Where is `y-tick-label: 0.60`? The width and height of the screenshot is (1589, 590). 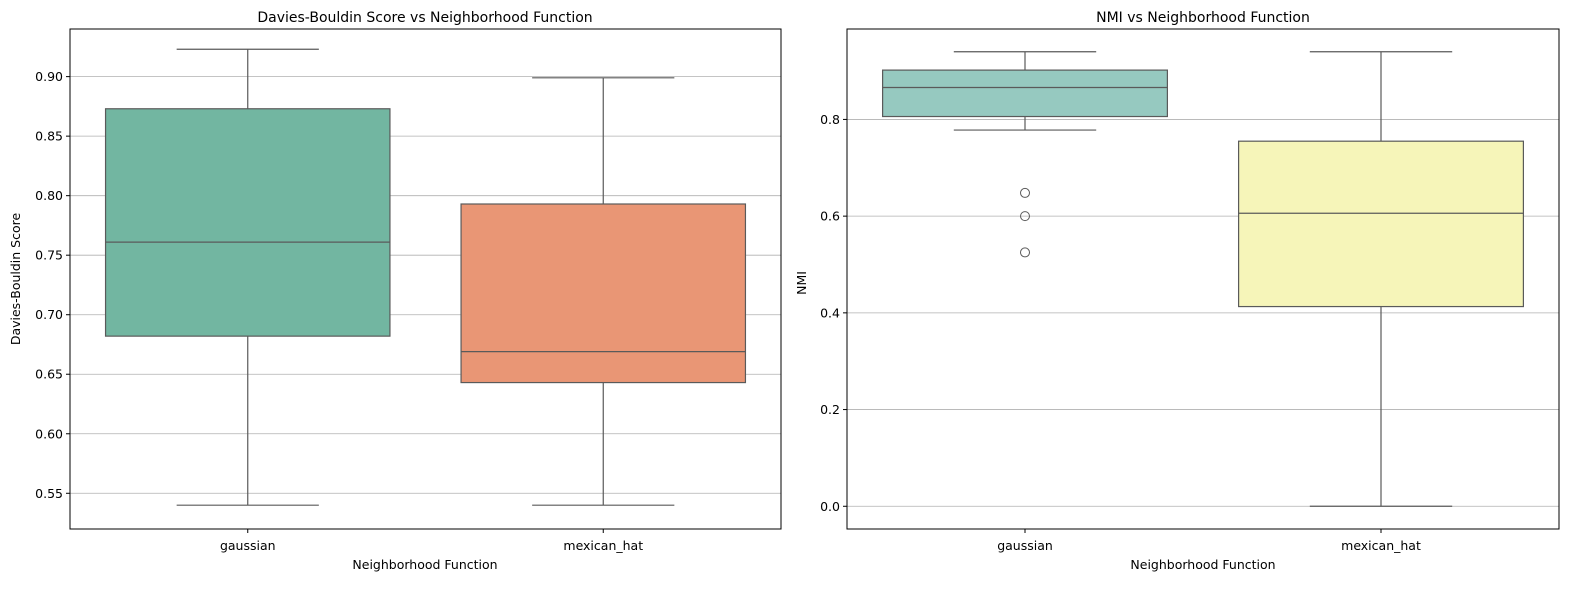
y-tick-label: 0.60 is located at coordinates (49, 433).